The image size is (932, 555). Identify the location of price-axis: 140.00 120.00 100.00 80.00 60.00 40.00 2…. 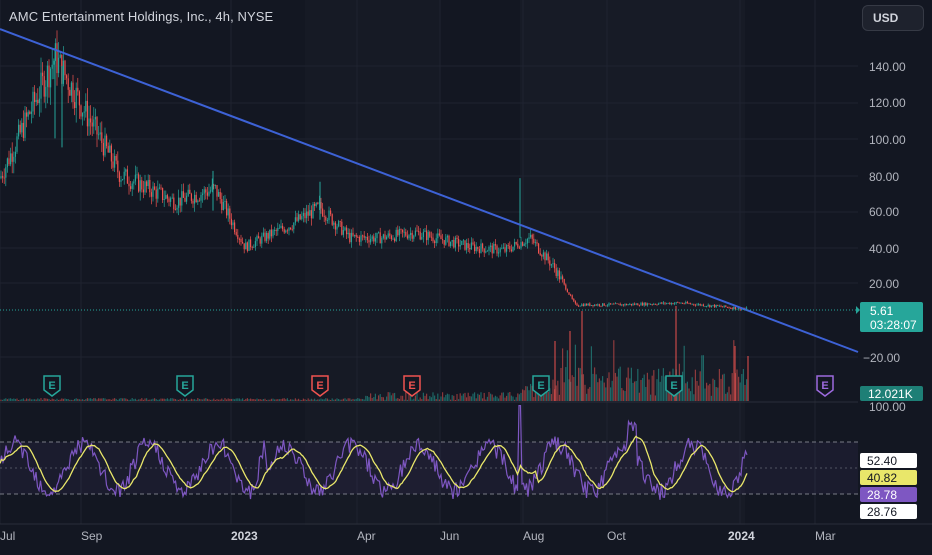
(884, 212).